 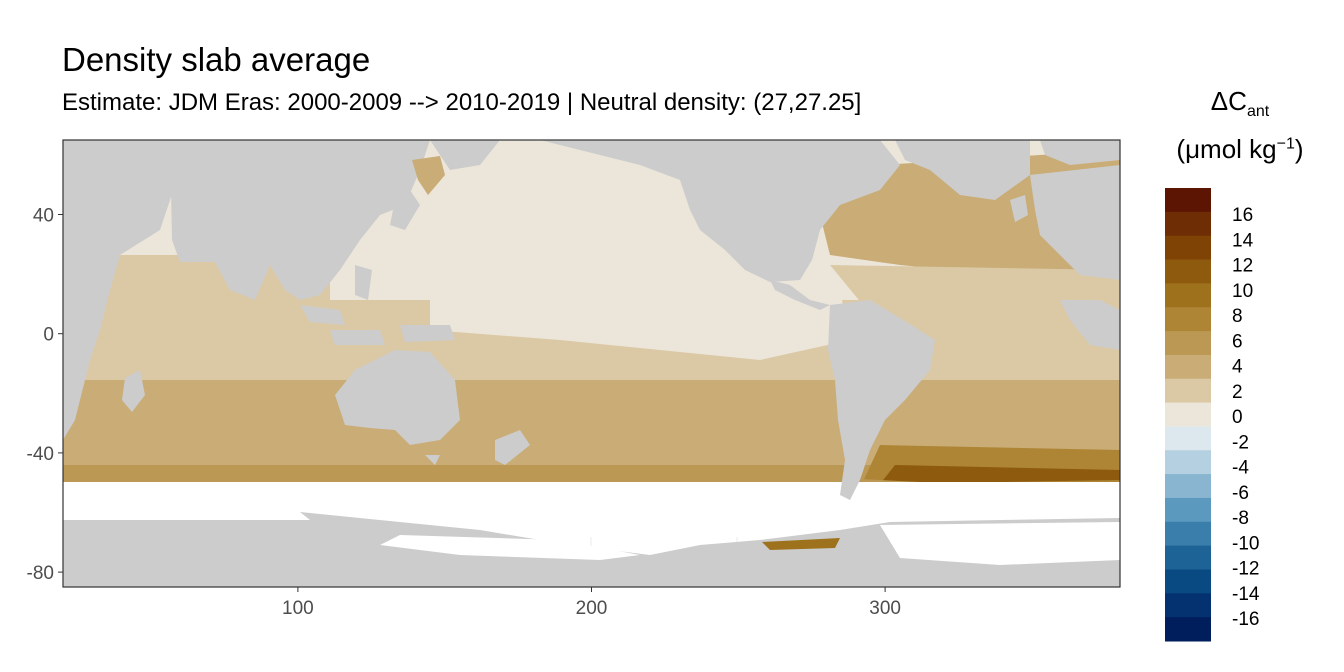 What do you see at coordinates (1240, 468) in the screenshot?
I see `legend-label: -4` at bounding box center [1240, 468].